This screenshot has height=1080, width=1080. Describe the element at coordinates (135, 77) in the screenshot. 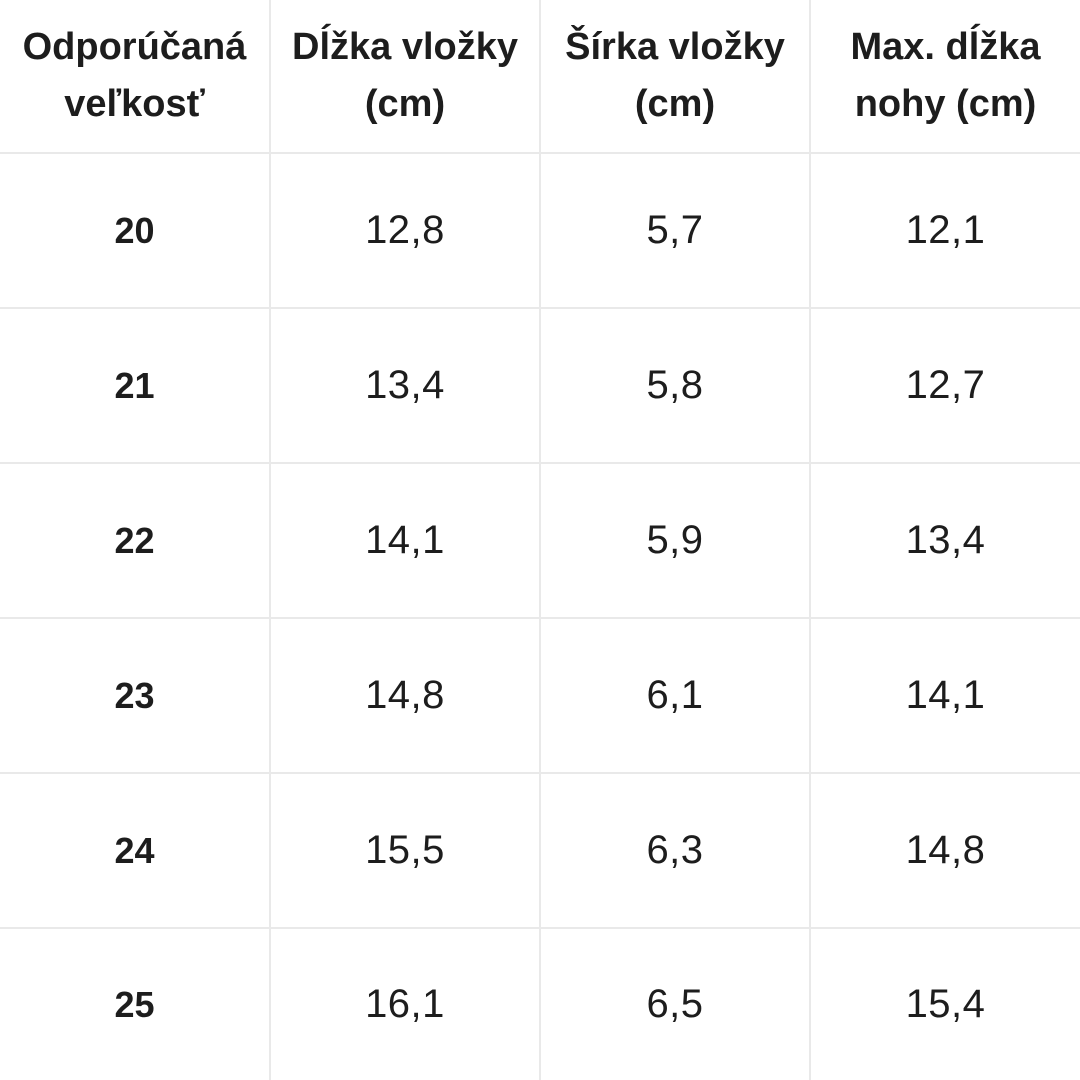

I see `header-cell-recommended-size: Odporúčaná veľkosť` at that location.